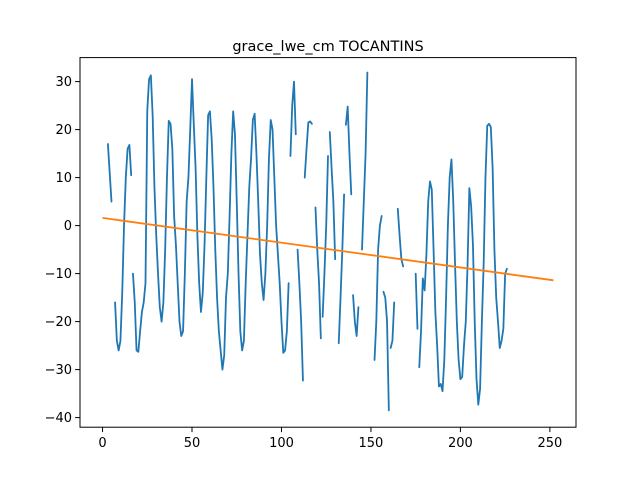 This screenshot has width=640, height=480. Describe the element at coordinates (63, 178) in the screenshot. I see `y-tick-label: 10` at that location.